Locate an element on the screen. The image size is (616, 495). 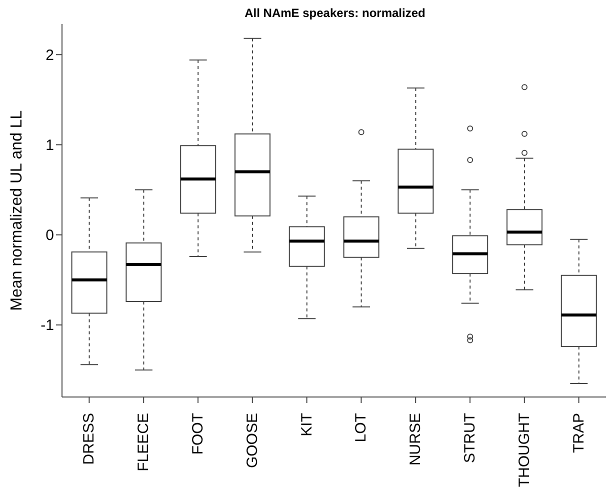
y-axis-title: Mean normalized UL and LL is located at coordinates (17, 210).